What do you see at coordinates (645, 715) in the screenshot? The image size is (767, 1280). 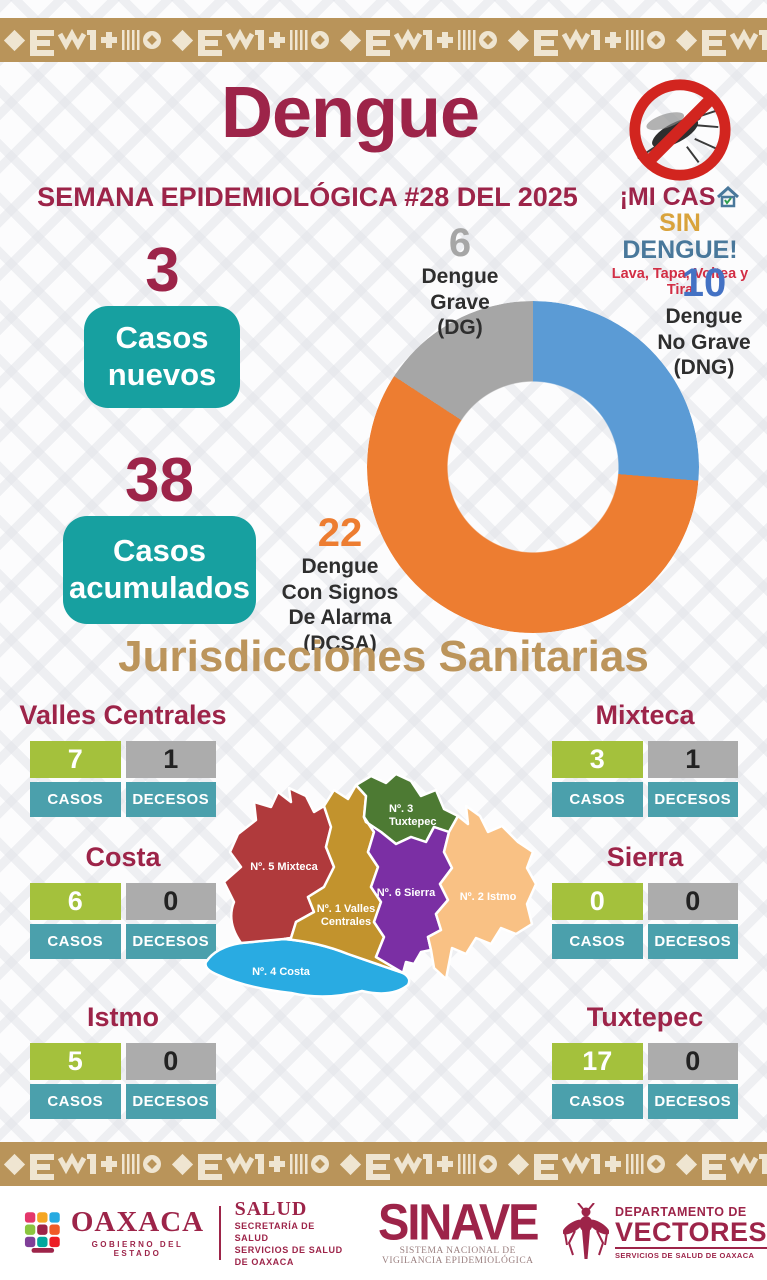 I see `jurisdiction-name: Mixteca` at bounding box center [645, 715].